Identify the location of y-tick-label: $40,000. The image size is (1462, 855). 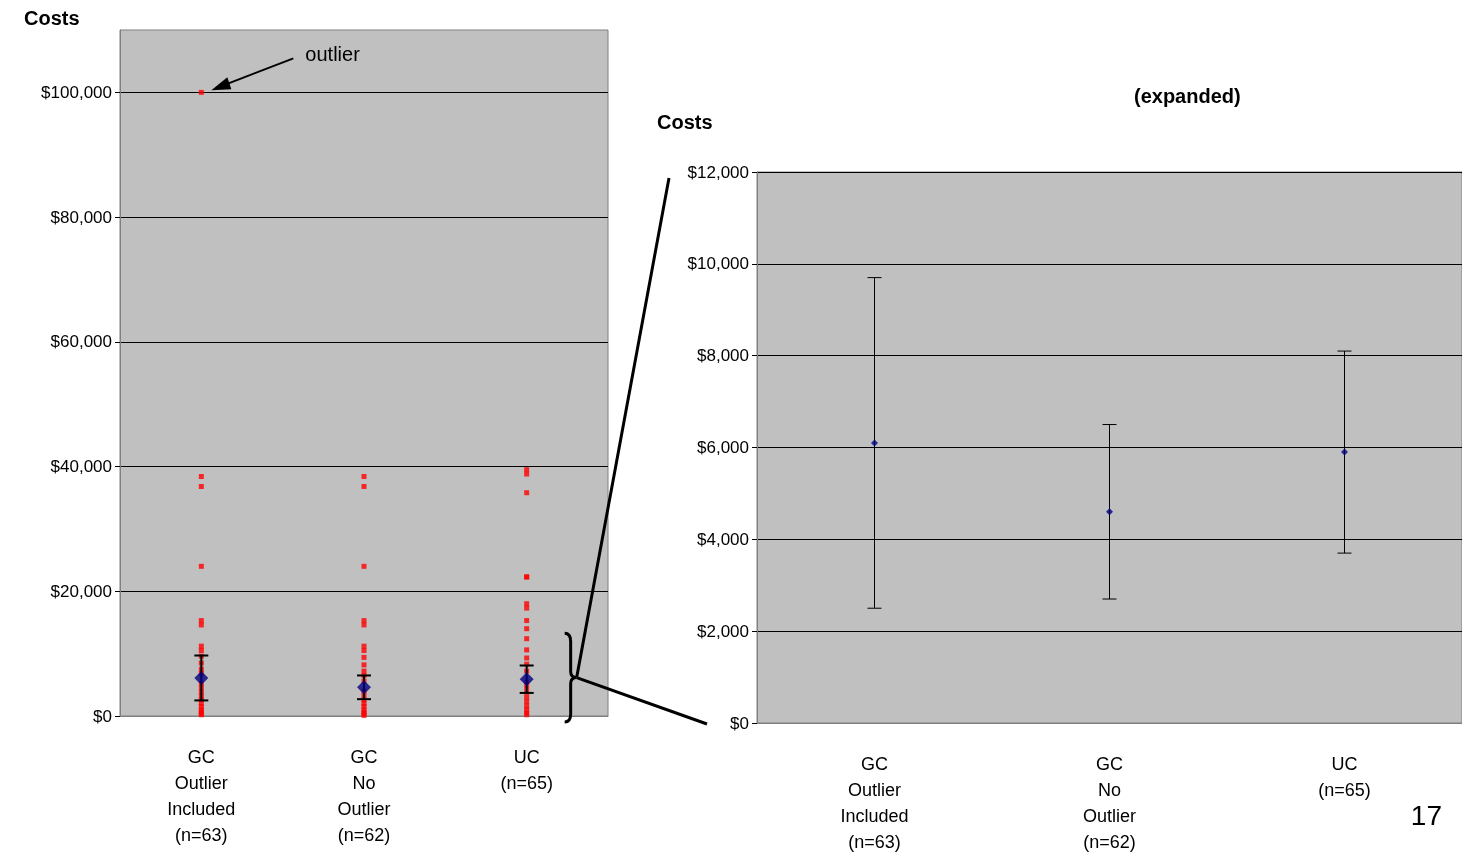
(81, 467).